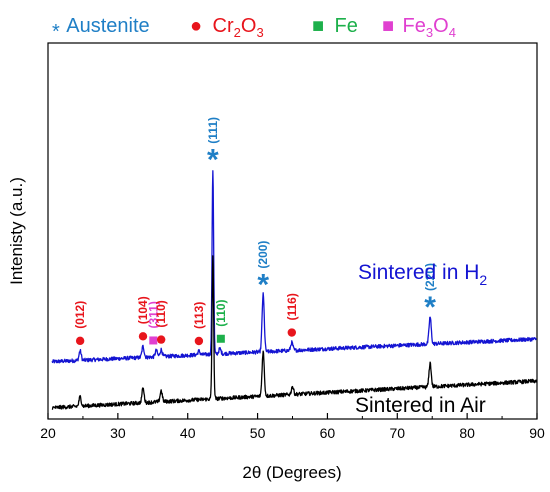 Image resolution: width=550 pixels, height=492 pixels. What do you see at coordinates (213, 130) in the screenshot?
I see `miller-index-label: (111)` at bounding box center [213, 130].